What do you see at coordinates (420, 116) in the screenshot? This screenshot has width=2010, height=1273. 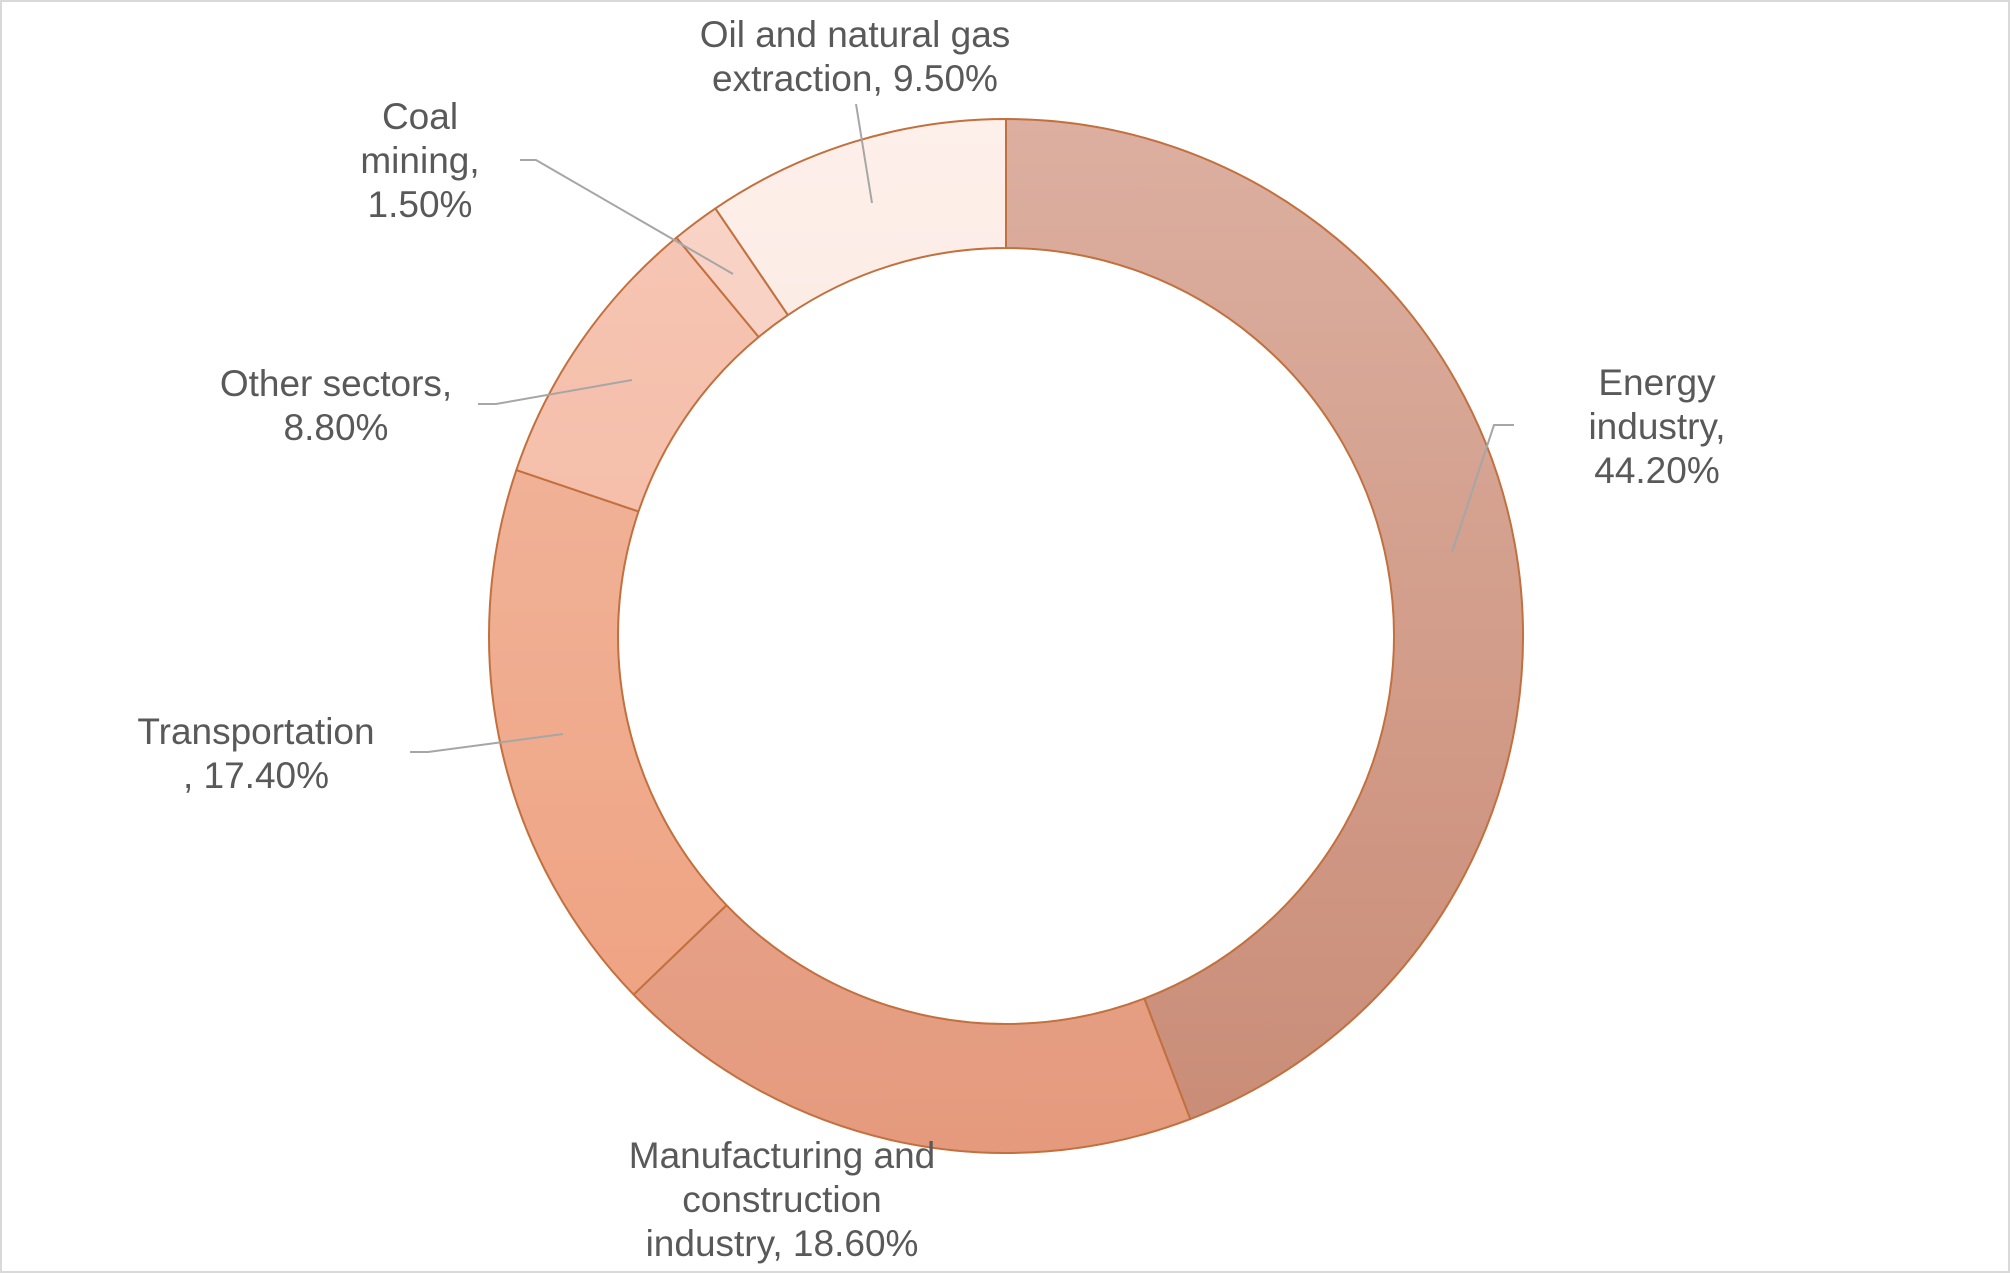 I see `data-label-line: Coal` at bounding box center [420, 116].